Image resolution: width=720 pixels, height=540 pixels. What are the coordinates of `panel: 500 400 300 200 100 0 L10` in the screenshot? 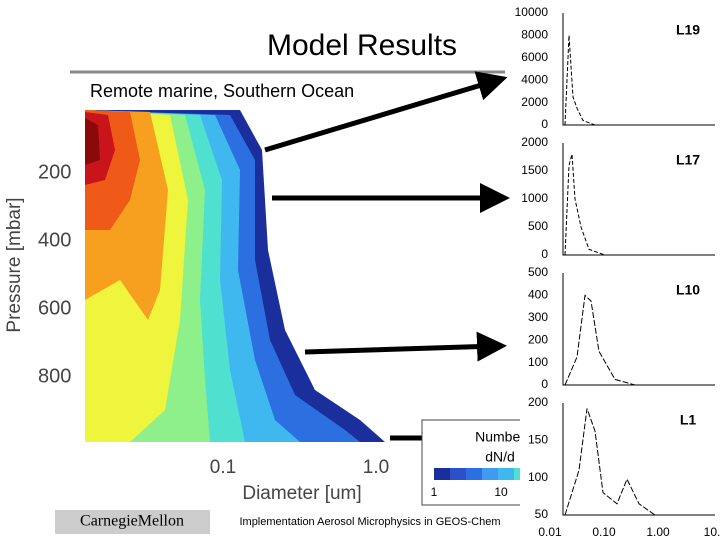 It's located at (620, 328).